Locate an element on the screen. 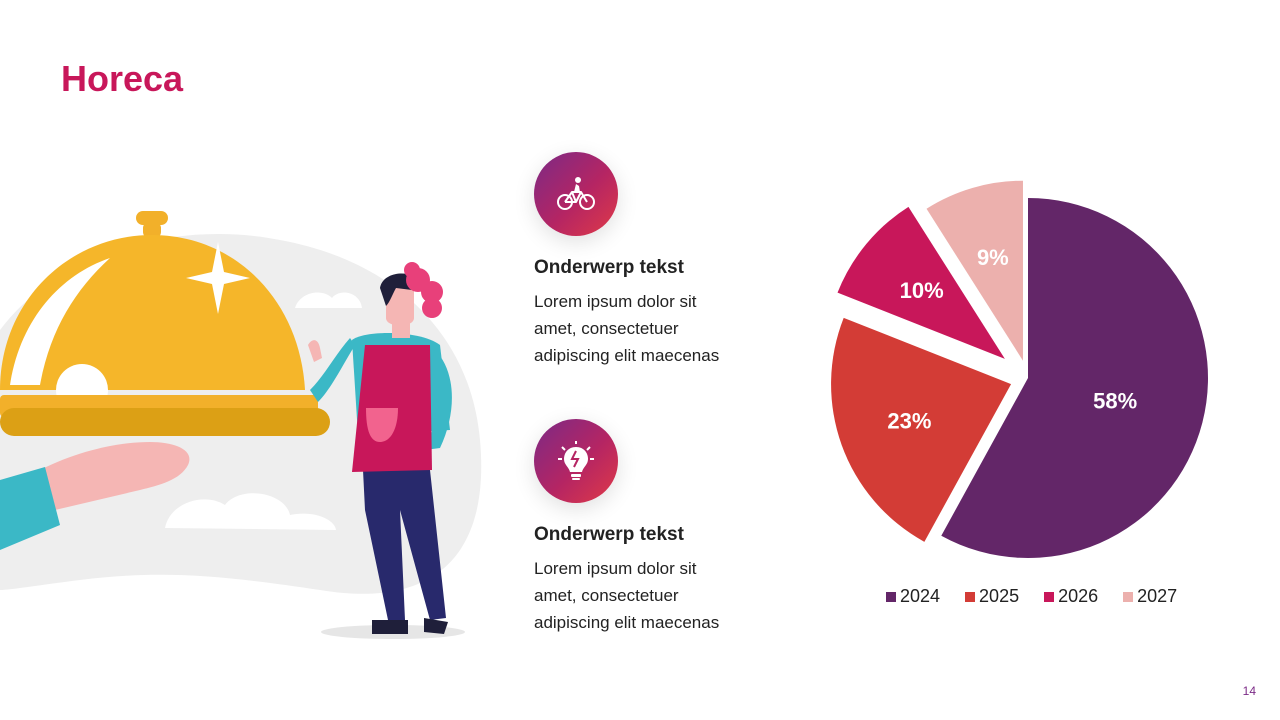 The height and width of the screenshot is (720, 1280). legend-swatch-2025 is located at coordinates (970, 596).